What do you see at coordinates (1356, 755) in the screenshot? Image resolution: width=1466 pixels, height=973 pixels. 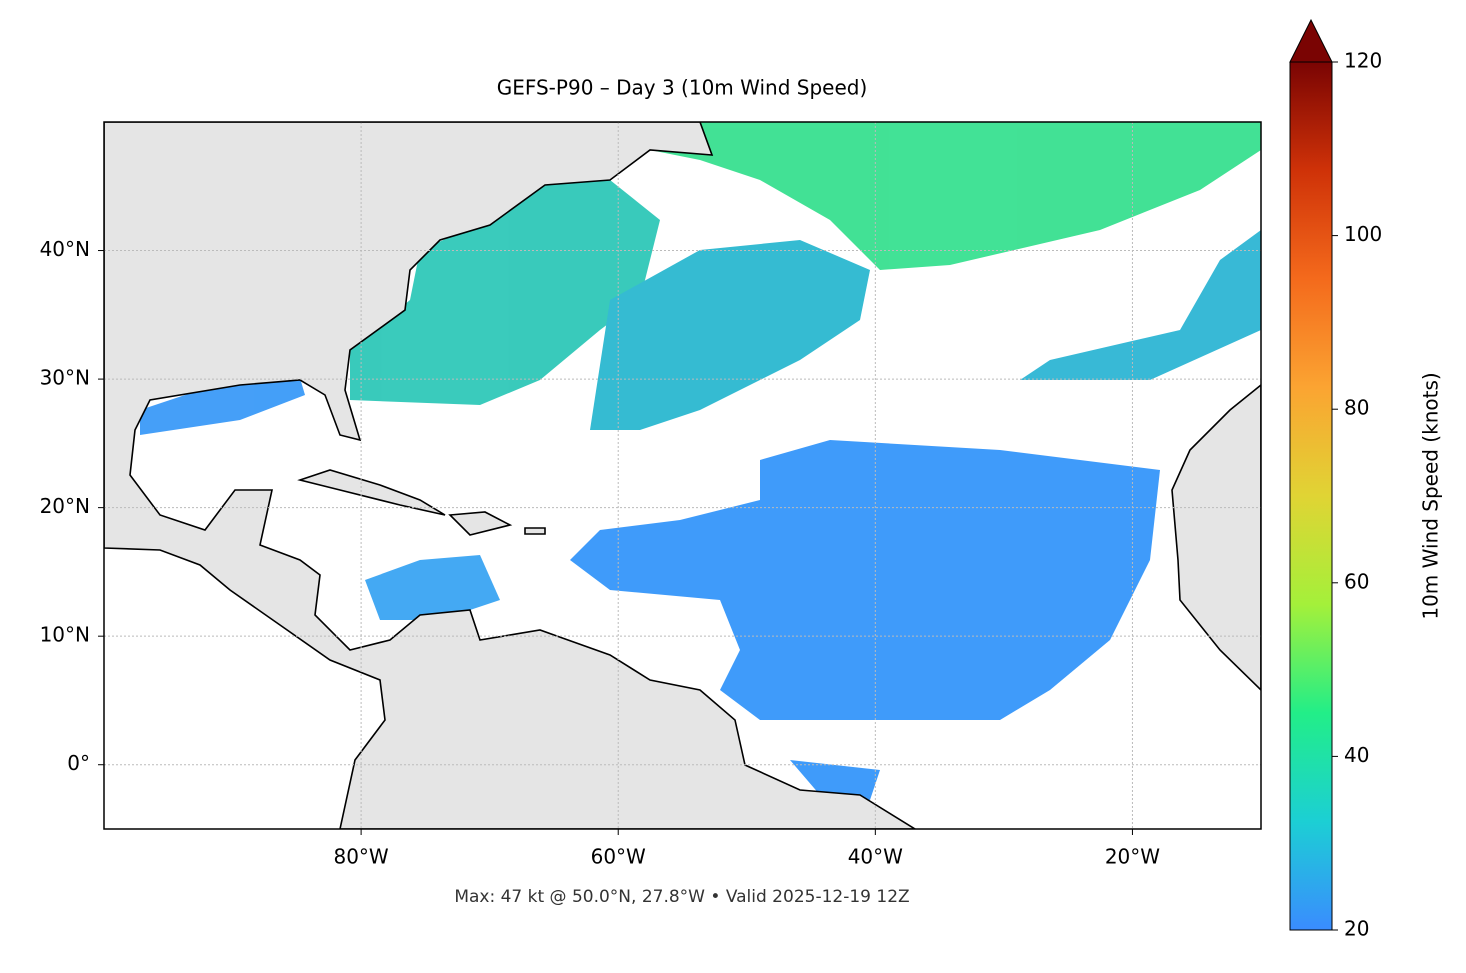 I see `colorbar-tick-label: 40` at bounding box center [1356, 755].